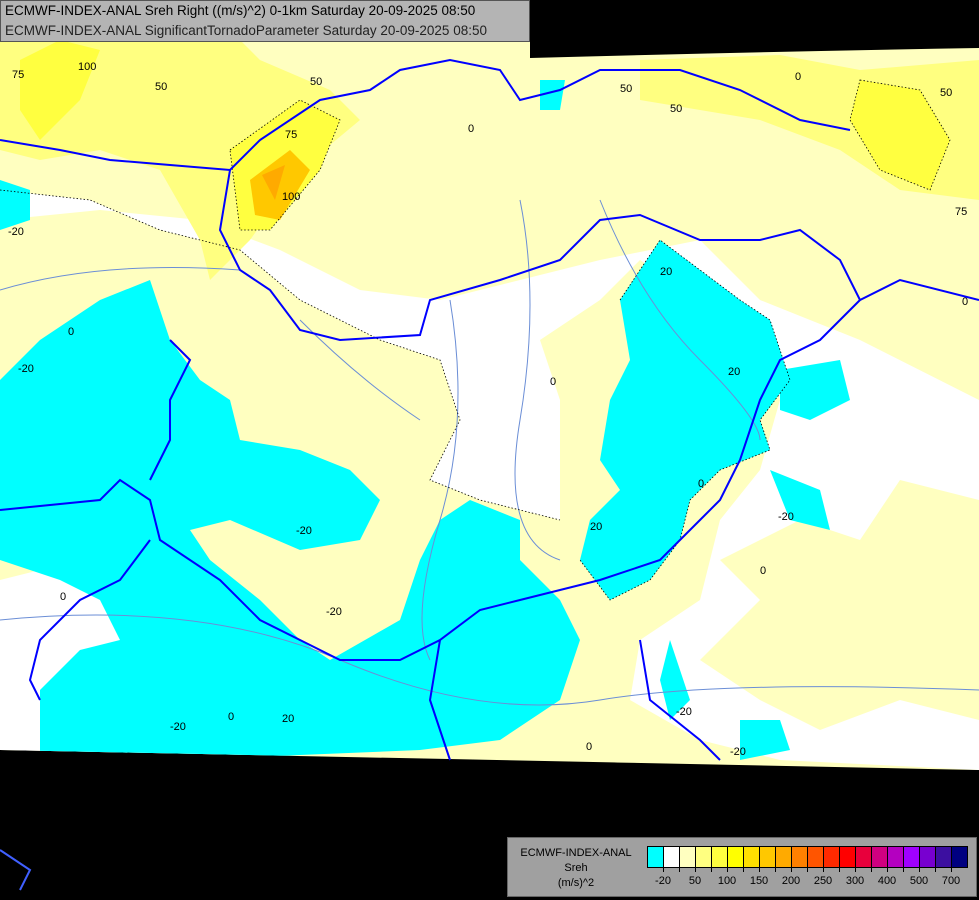  I want to click on legend-model: ECMWF-INDEX-ANAL, so click(576, 853).